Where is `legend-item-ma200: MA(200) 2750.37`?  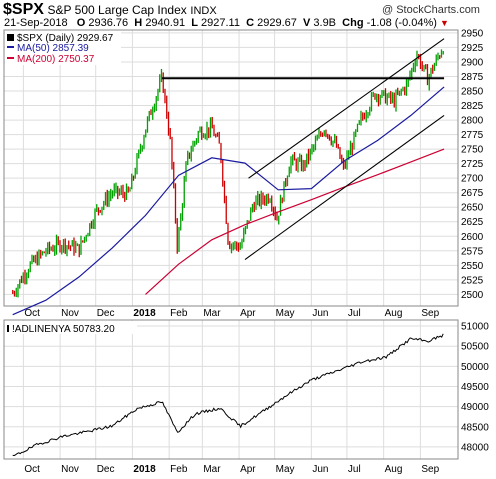
legend-item-ma200: MA(200) 2750.37 is located at coordinates (51, 59).